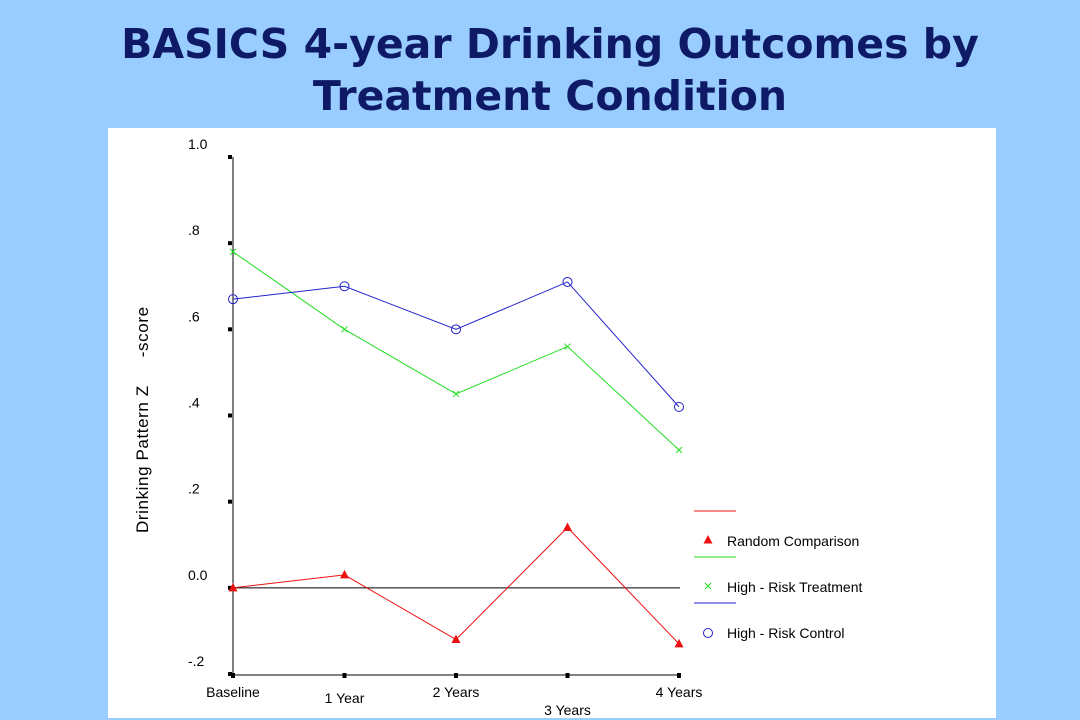 The height and width of the screenshot is (720, 1080). Describe the element at coordinates (456, 344) in the screenshot. I see `series-line-high-risk-control` at that location.